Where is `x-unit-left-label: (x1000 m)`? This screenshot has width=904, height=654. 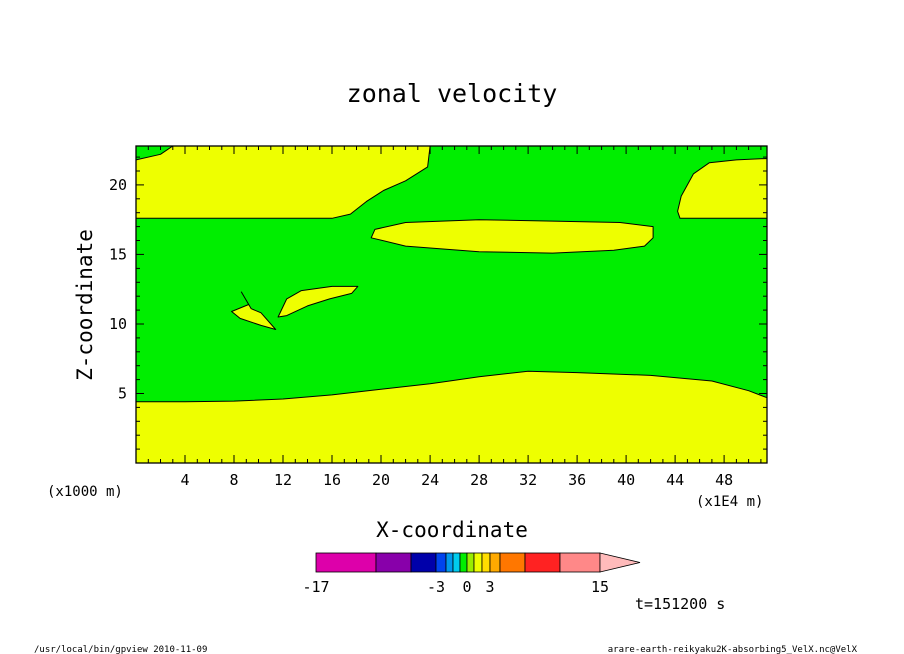 x-unit-left-label: (x1000 m) is located at coordinates (85, 492).